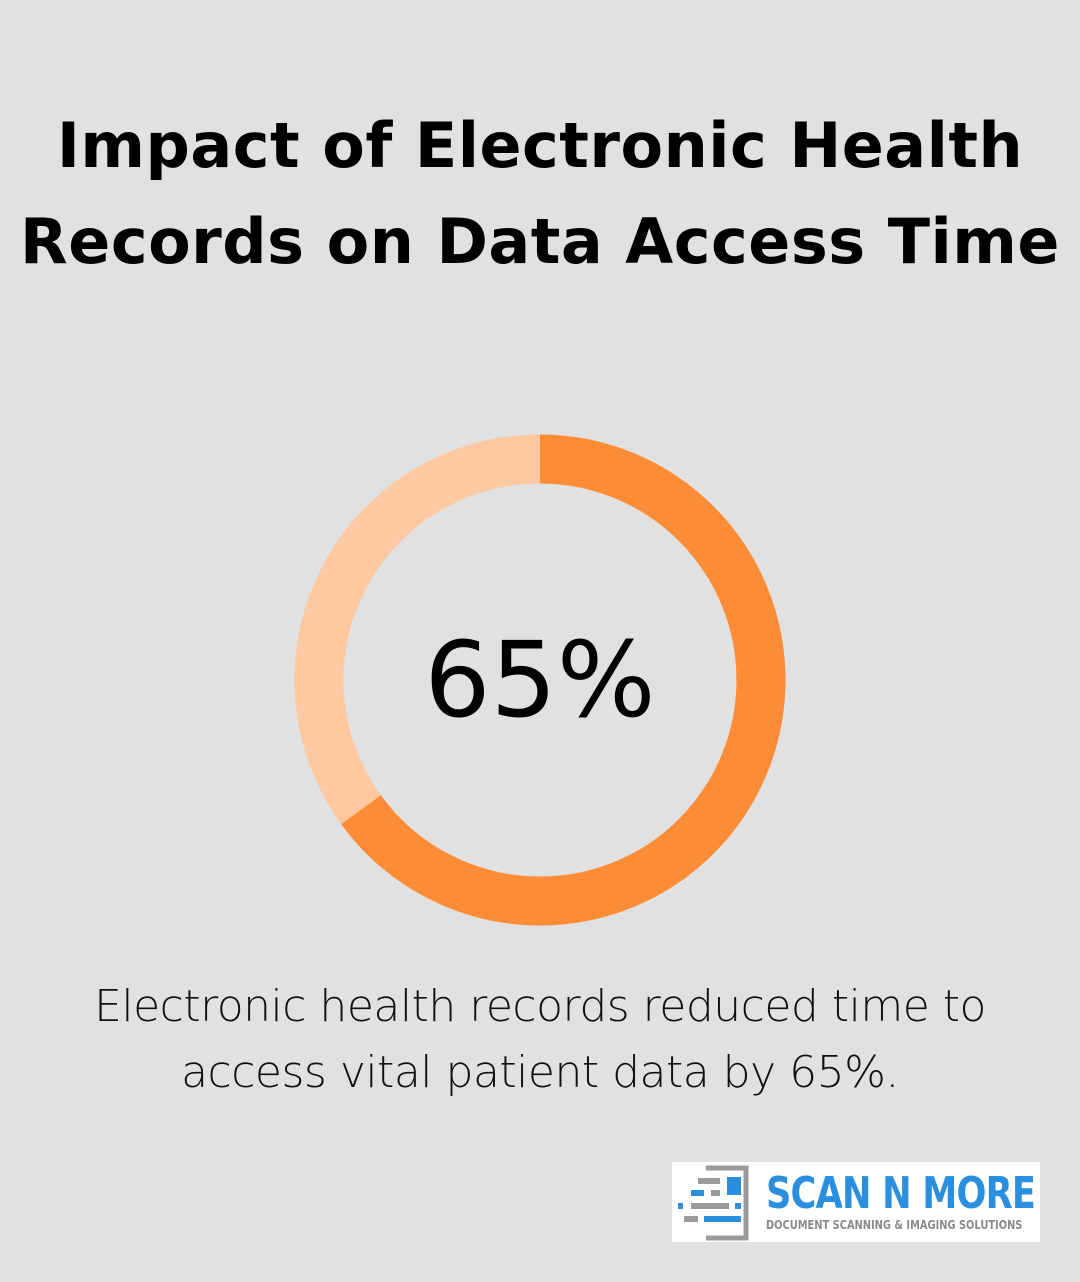 Image resolution: width=1080 pixels, height=1282 pixels. What do you see at coordinates (901, 1193) in the screenshot?
I see `logo-name: SCAN N MORE` at bounding box center [901, 1193].